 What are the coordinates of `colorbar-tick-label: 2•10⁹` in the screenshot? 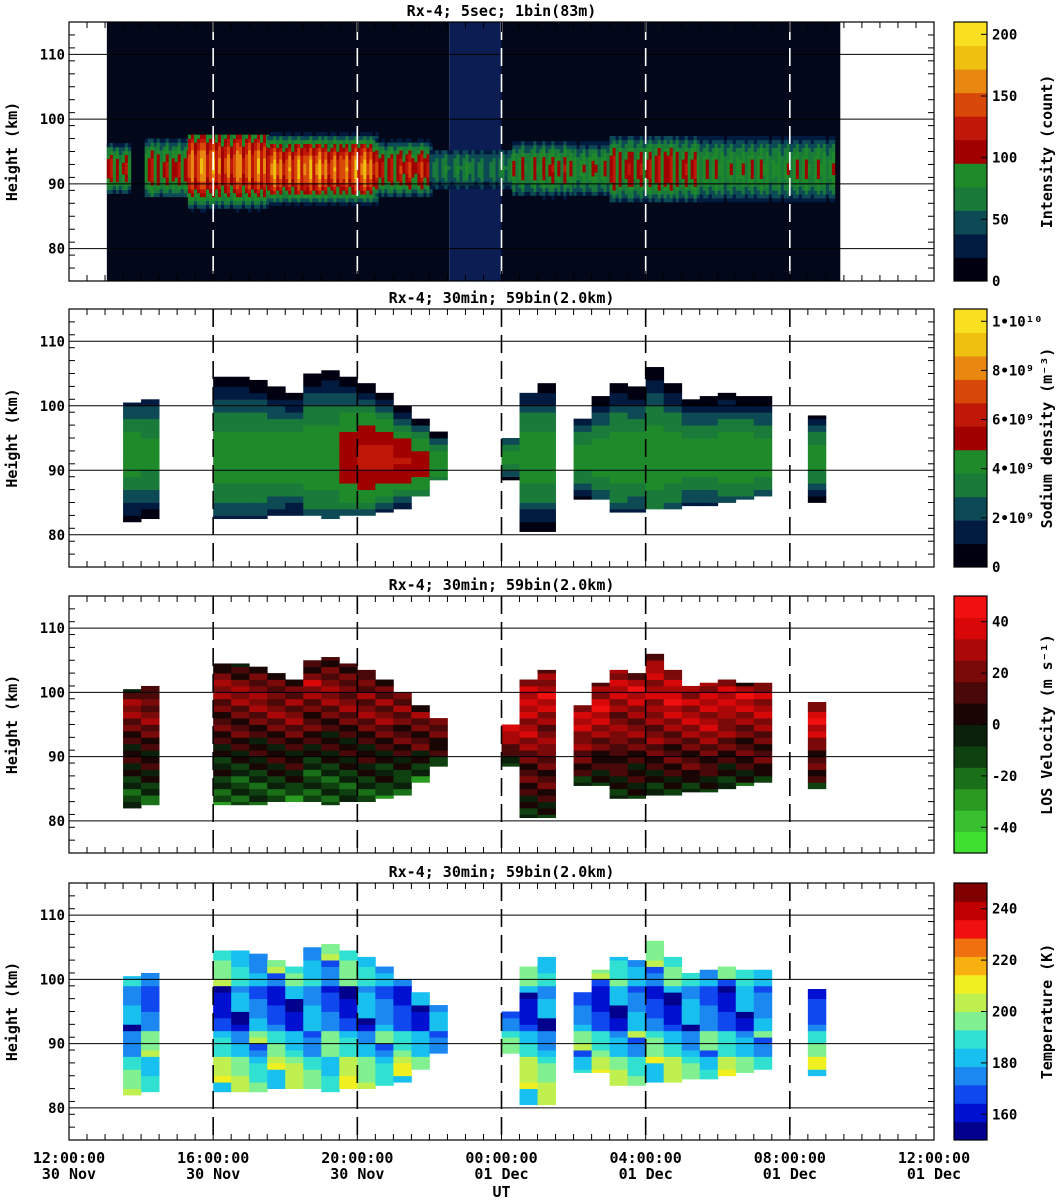 It's located at (1013, 519).